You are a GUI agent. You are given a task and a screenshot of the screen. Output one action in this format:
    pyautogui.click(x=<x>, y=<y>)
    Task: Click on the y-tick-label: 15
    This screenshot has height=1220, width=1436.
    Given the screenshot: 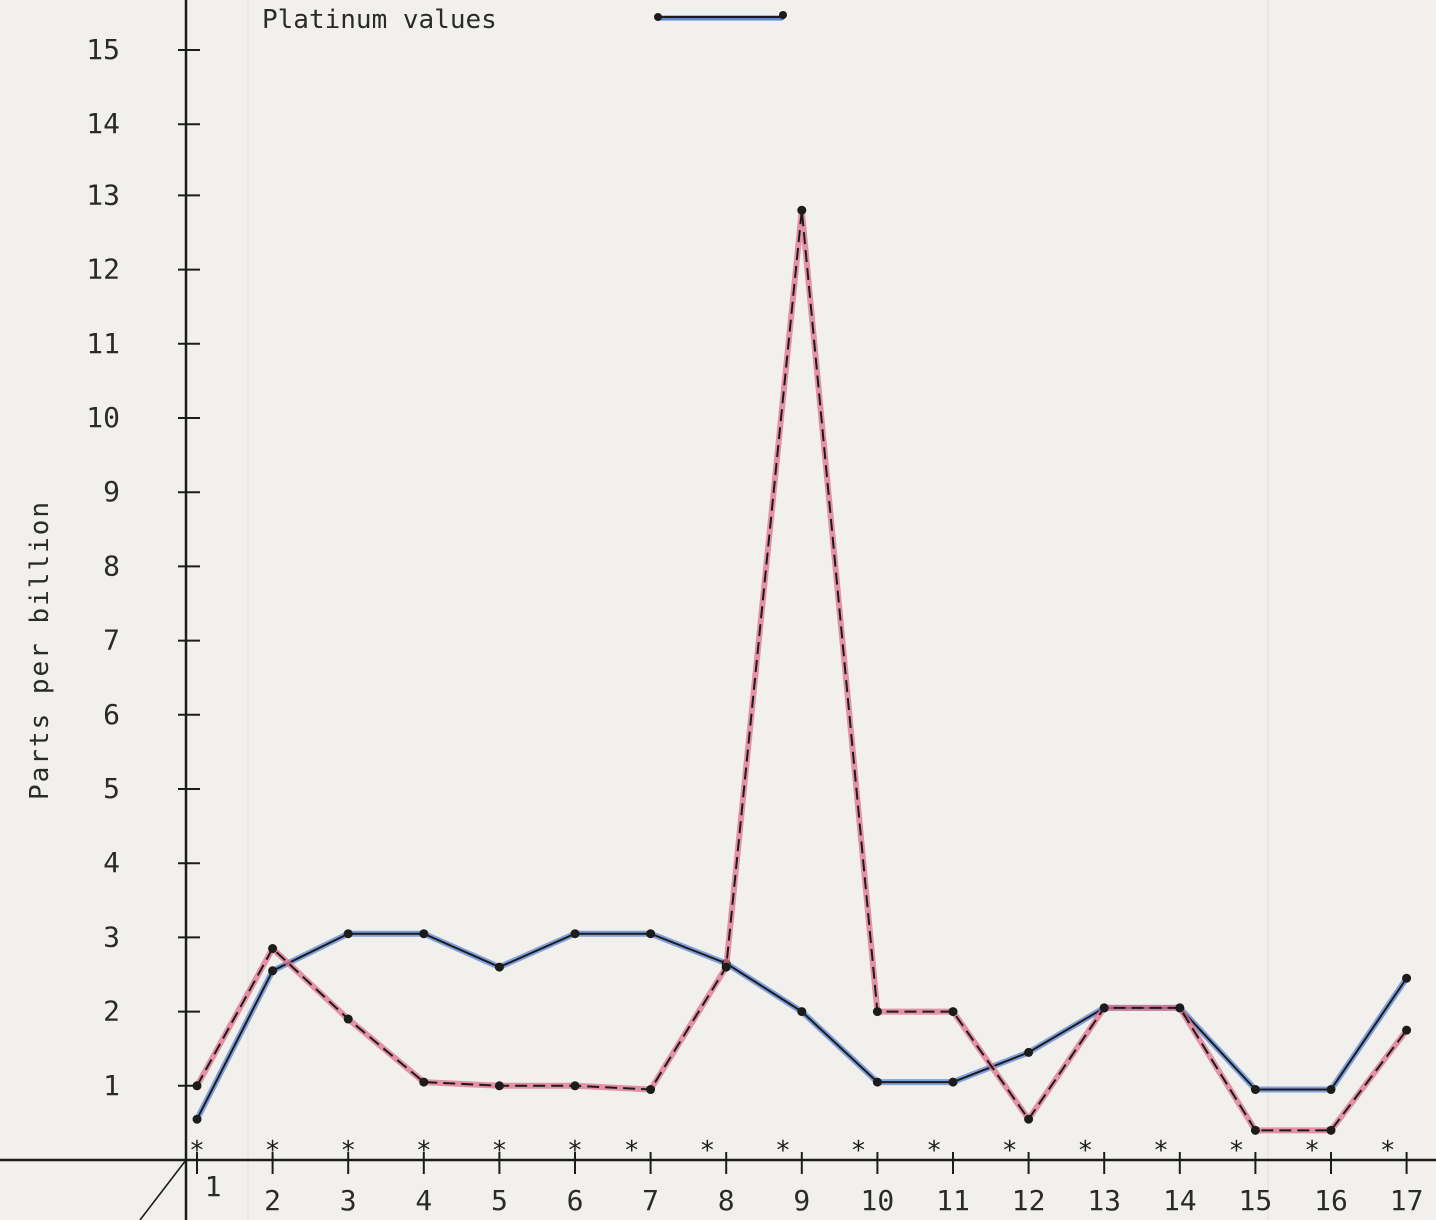 What is the action you would take?
    pyautogui.click(x=103, y=49)
    